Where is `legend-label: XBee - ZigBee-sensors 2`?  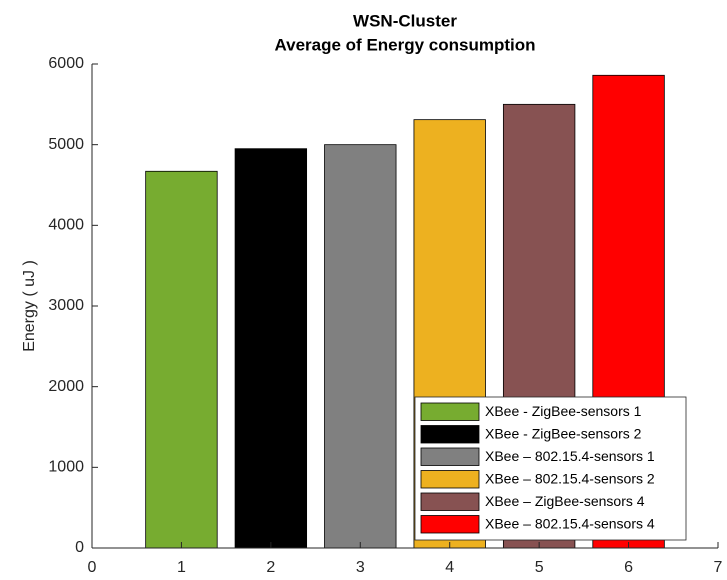 legend-label: XBee - ZigBee-sensors 2 is located at coordinates (563, 433).